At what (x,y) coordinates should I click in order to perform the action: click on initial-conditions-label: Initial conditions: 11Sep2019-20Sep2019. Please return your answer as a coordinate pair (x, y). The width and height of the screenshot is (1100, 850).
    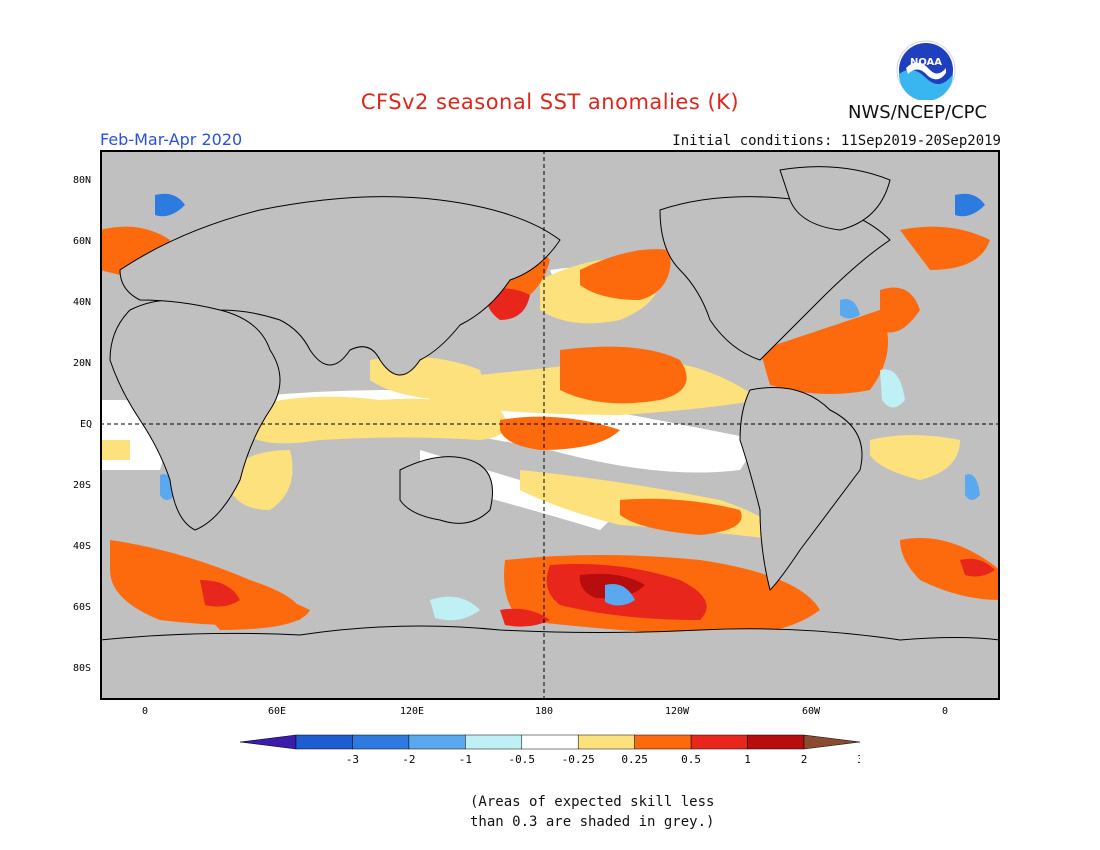
    Looking at the image, I should click on (836, 141).